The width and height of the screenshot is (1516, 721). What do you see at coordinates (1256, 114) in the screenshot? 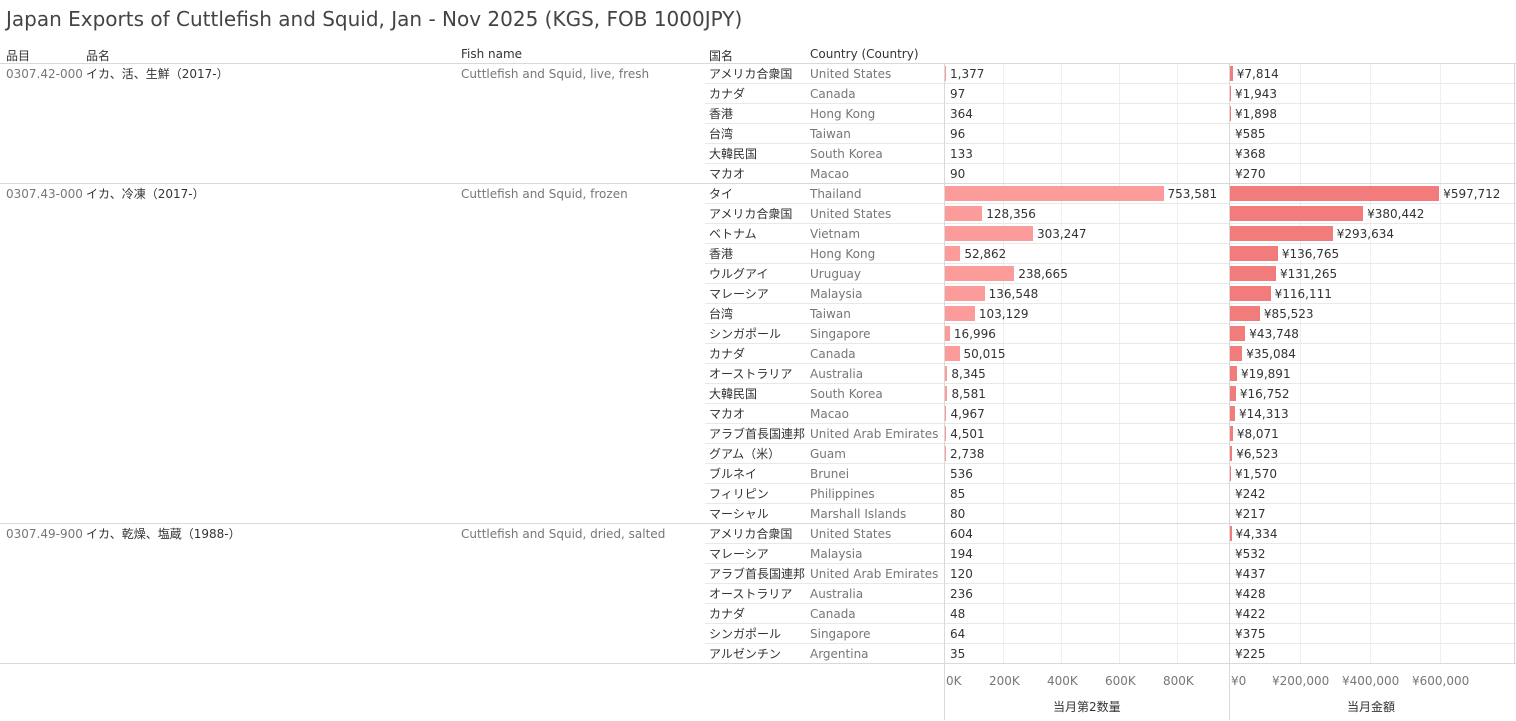
I see `value-label: ¥1,898` at bounding box center [1256, 114].